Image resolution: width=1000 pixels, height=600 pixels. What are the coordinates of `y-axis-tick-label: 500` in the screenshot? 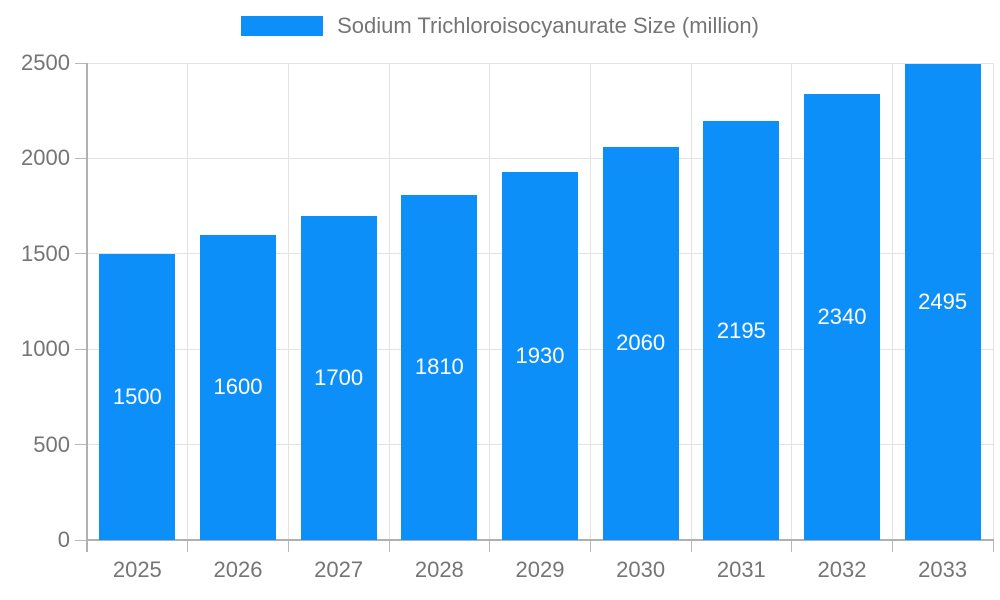 It's located at (51, 444).